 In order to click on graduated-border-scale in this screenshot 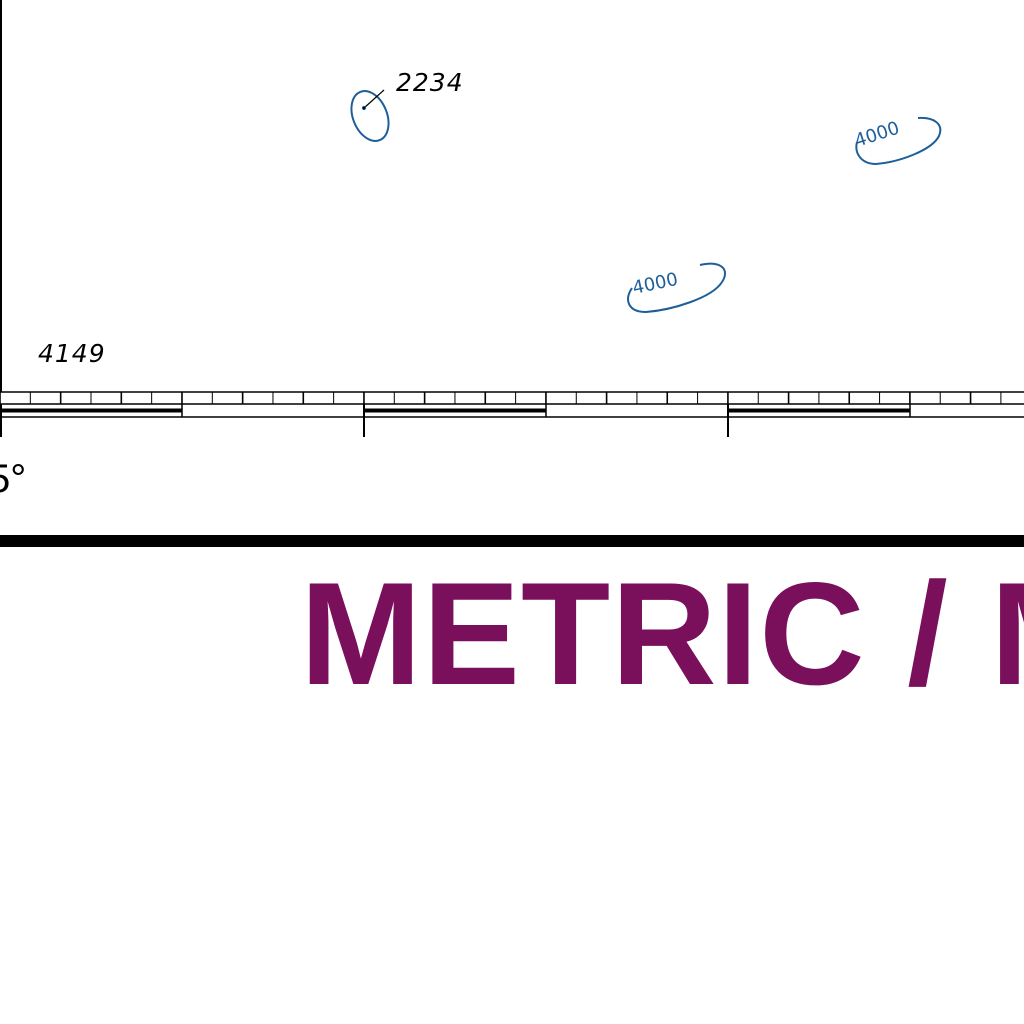, I will do `click(512, 414)`.